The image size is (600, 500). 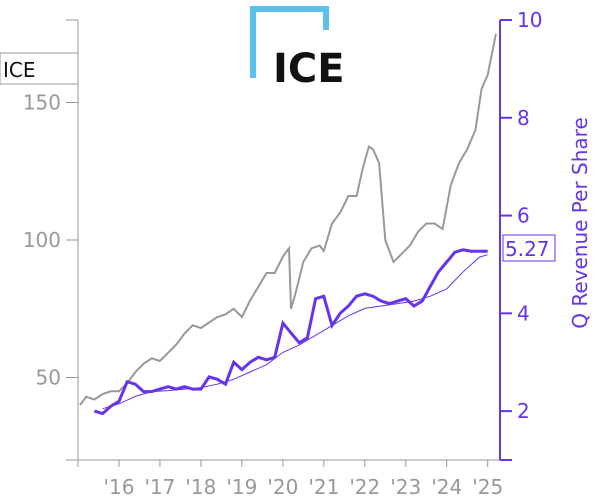 I want to click on x-axis-ticks: '16 '17 '18 '19 '20 '21 '22 '23 '24 '25, so click(x=290, y=479).